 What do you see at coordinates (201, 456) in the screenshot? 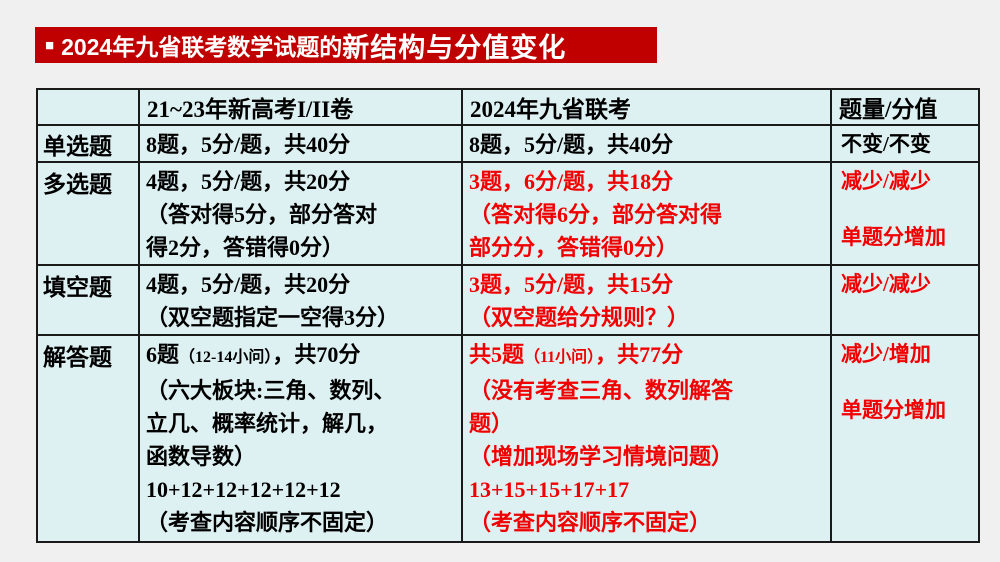
I see `cell-line: 函数导数）` at bounding box center [201, 456].